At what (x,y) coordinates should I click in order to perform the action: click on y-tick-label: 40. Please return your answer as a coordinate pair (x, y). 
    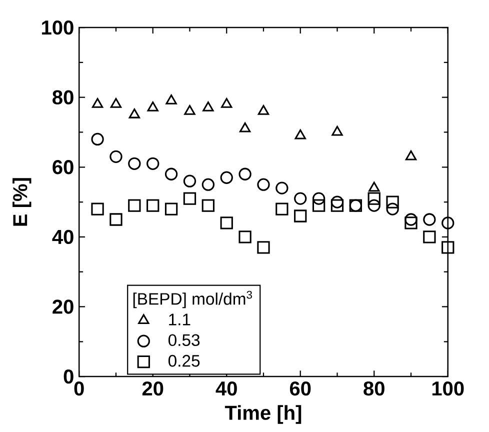
    Looking at the image, I should click on (63, 237).